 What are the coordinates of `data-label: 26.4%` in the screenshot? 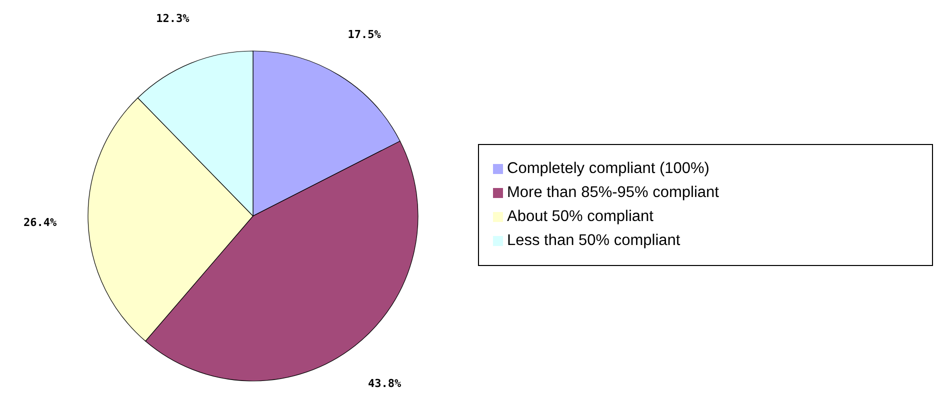 It's located at (41, 223).